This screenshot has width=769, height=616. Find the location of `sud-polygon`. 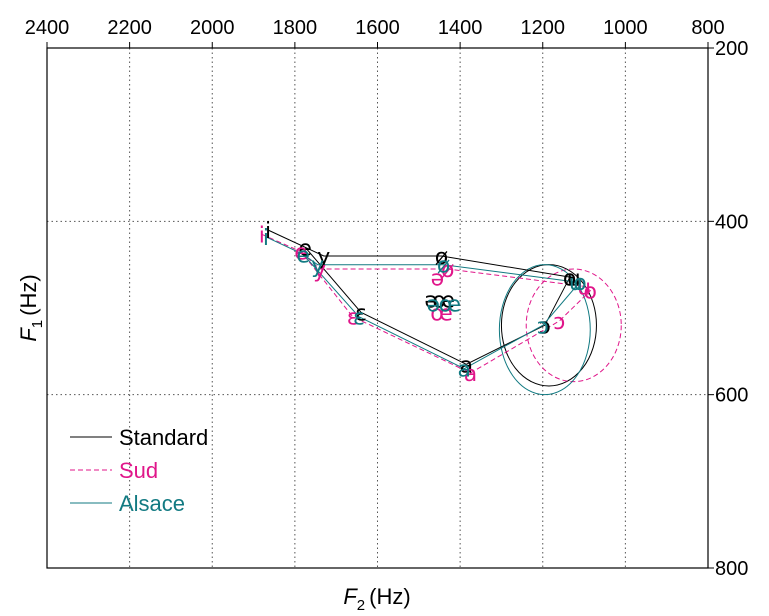

sud-polygon is located at coordinates (426, 303).